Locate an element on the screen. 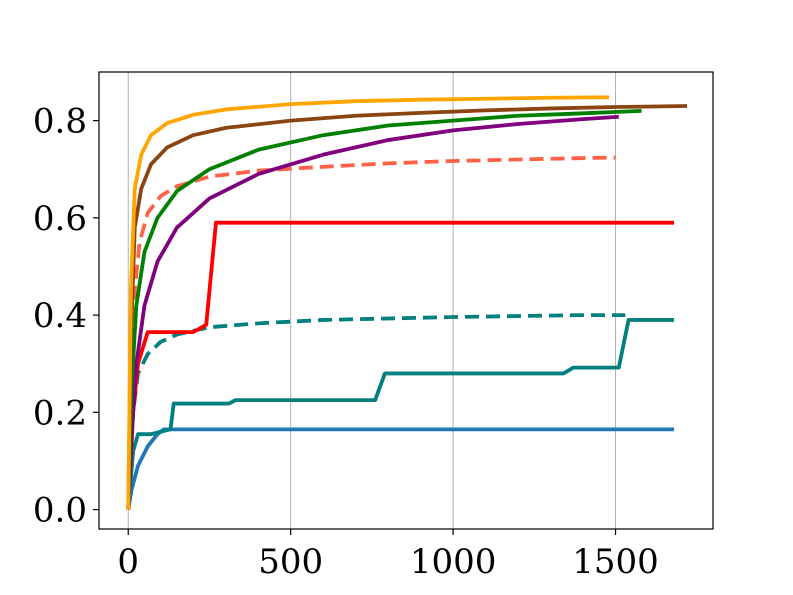 This screenshot has height=595, width=793. y-tick-label: 0.8 is located at coordinates (60, 122).